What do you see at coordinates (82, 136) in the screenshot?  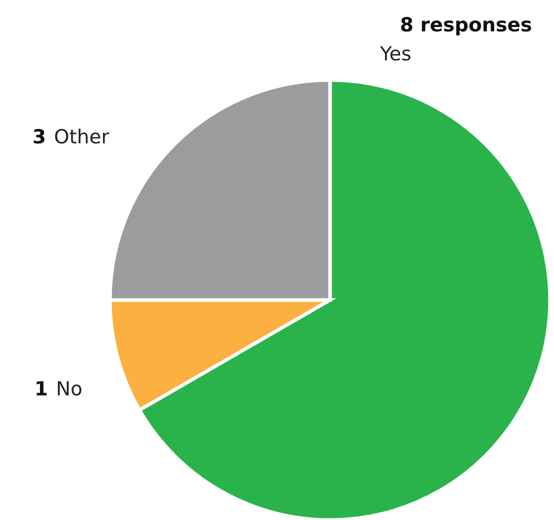 I see `slice-label: Other` at bounding box center [82, 136].